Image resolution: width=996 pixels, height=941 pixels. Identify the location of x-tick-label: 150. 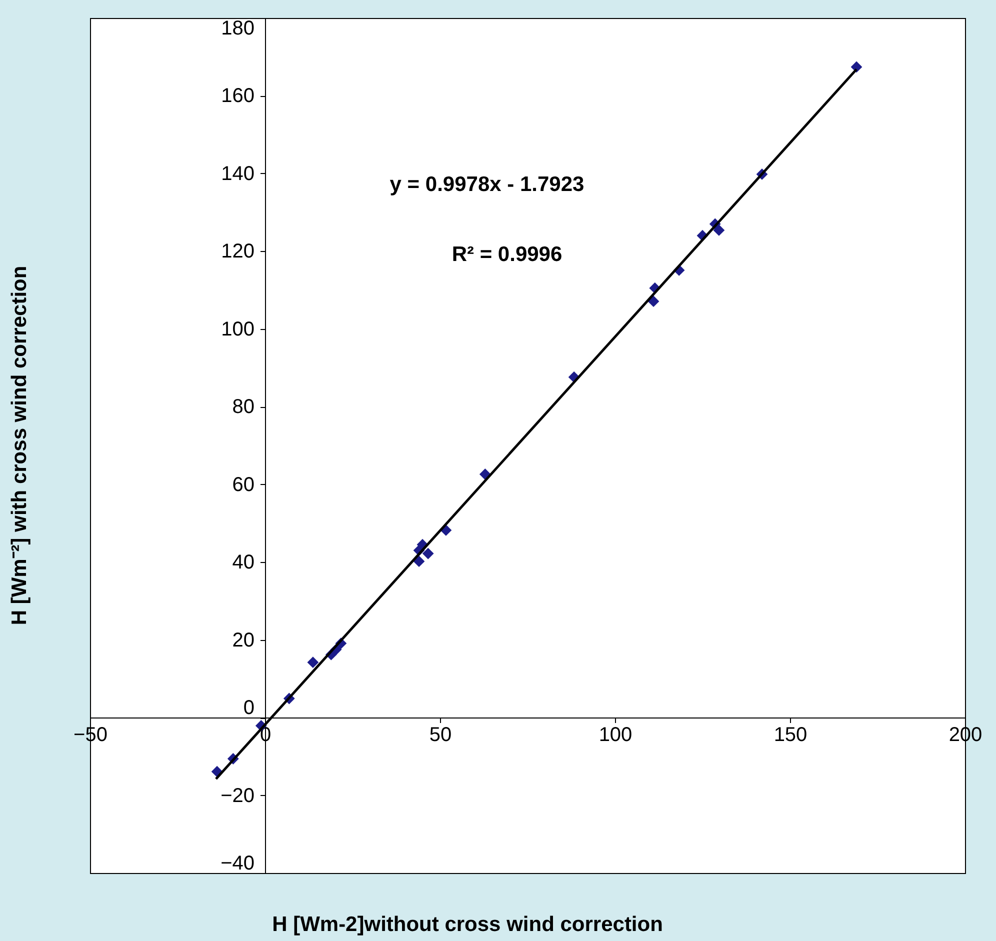
(791, 735).